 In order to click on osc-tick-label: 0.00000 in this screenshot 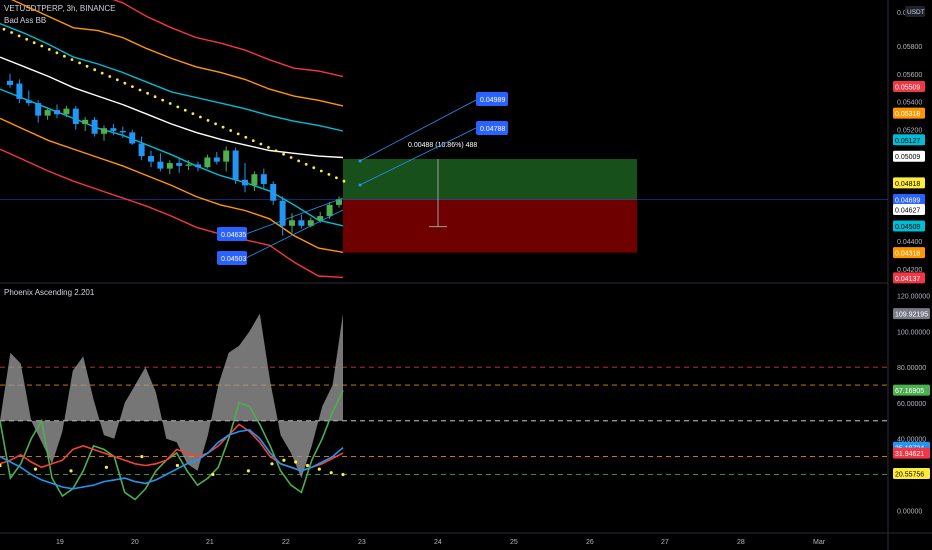, I will do `click(909, 511)`.